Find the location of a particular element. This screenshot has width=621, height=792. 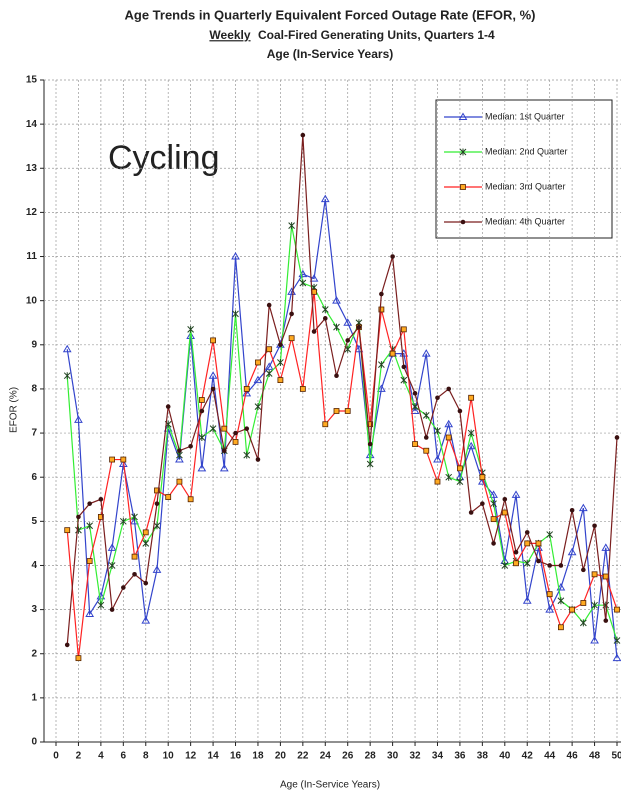

y-axis-label: EFOR (%) is located at coordinates (14, 410).